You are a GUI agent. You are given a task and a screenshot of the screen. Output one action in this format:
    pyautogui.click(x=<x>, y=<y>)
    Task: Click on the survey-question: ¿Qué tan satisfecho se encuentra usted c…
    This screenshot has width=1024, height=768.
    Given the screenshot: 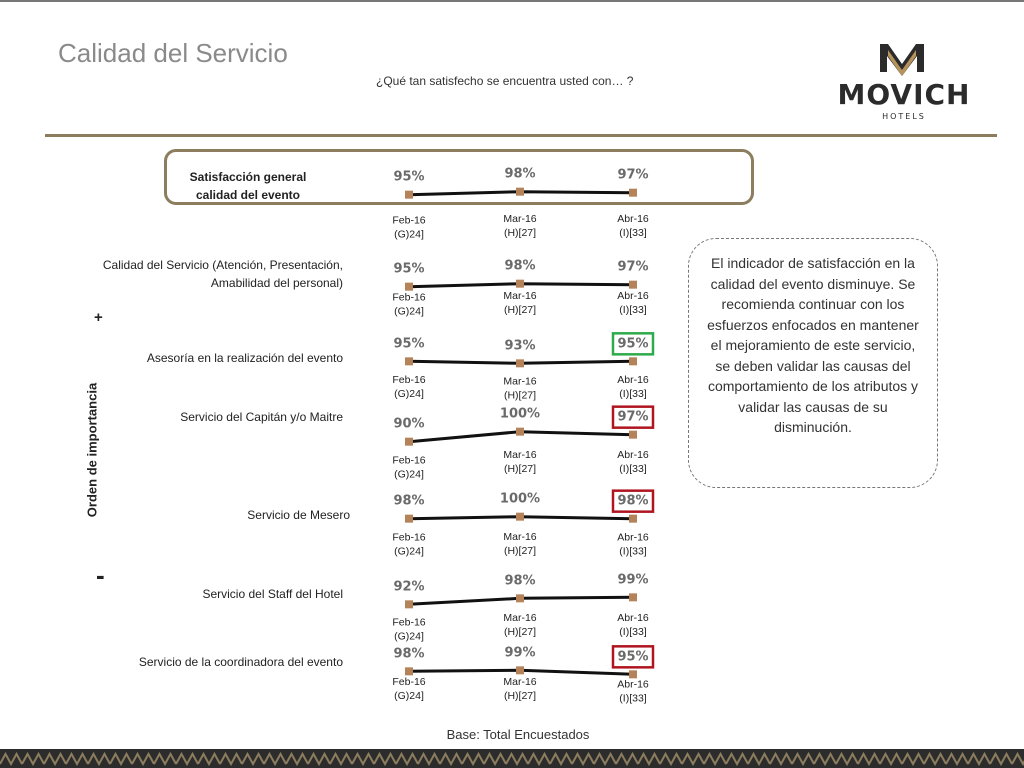 What is the action you would take?
    pyautogui.click(x=505, y=81)
    